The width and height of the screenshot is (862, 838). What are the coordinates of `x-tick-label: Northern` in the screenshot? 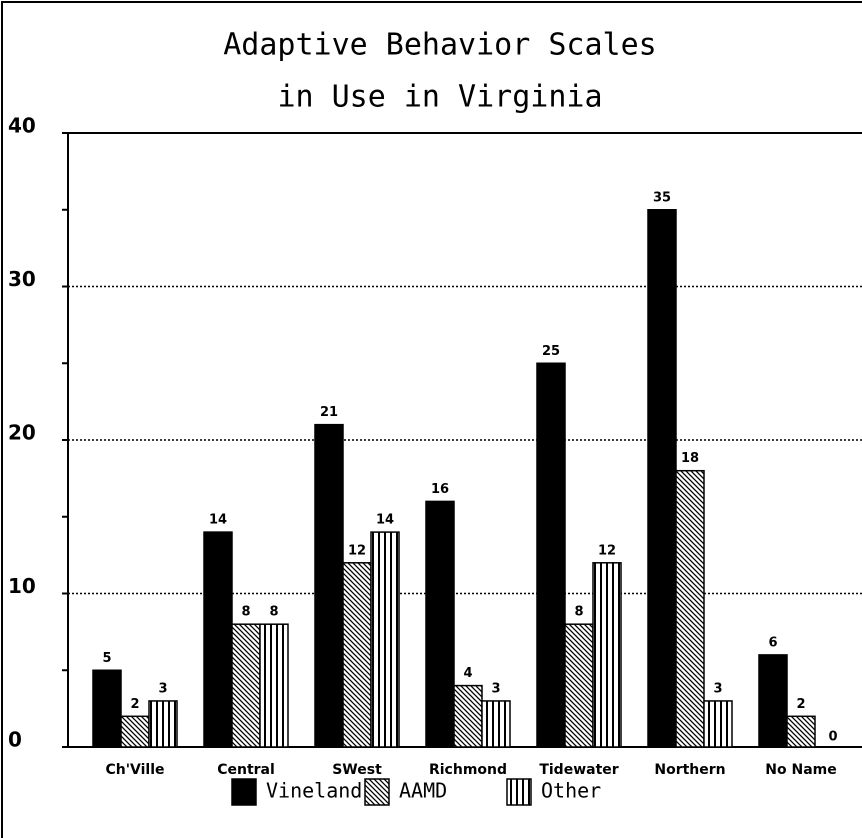 It's located at (689, 770).